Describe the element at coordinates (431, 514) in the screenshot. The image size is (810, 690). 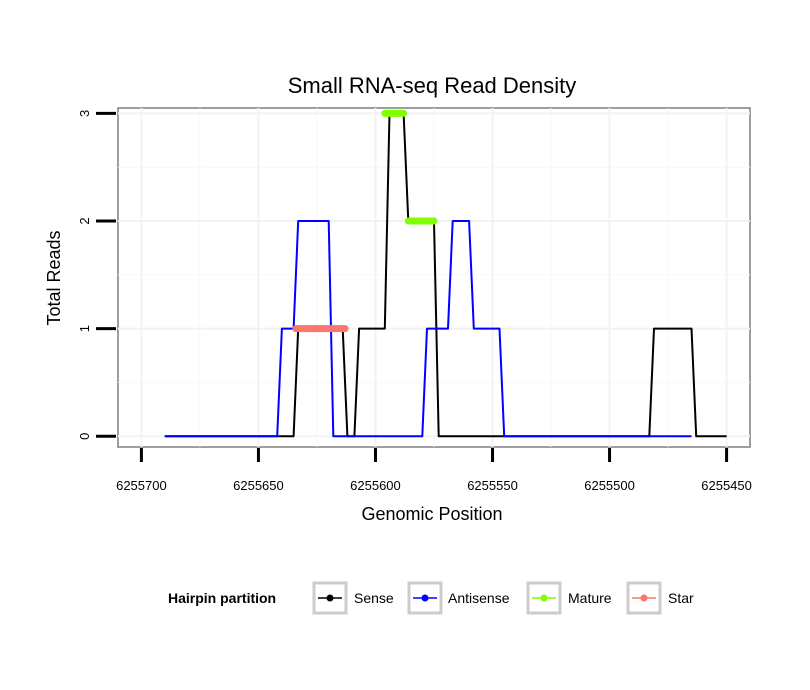
I see `x-axis-title: Genomic Position` at that location.